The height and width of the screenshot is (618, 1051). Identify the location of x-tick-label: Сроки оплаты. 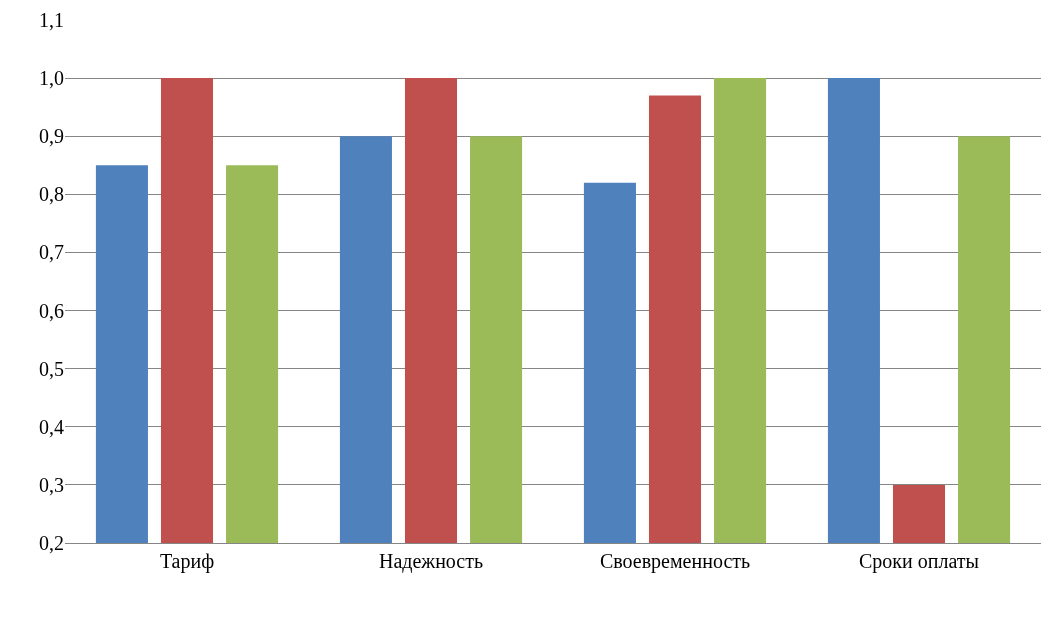
(919, 561).